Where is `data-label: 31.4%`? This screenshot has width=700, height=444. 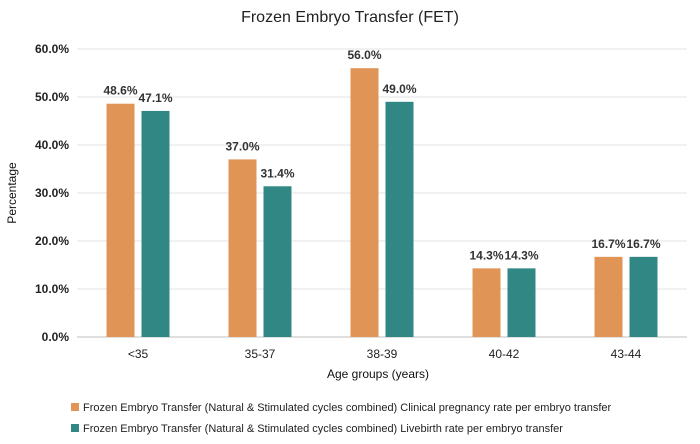 data-label: 31.4% is located at coordinates (277, 173).